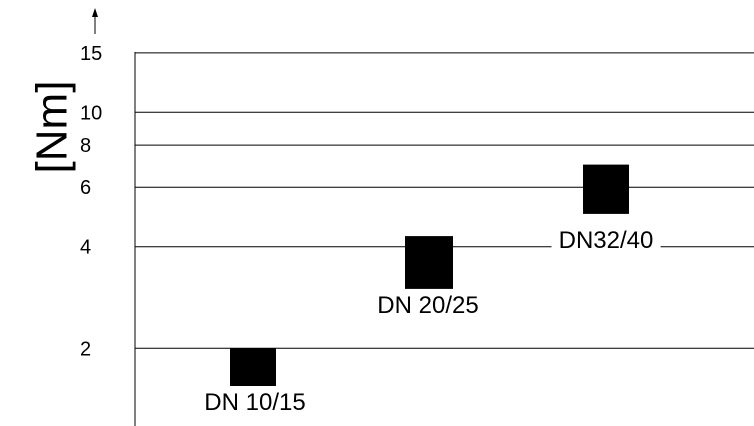 Image resolution: width=754 pixels, height=426 pixels. What do you see at coordinates (85, 248) in the screenshot?
I see `y-tick-label: 4` at bounding box center [85, 248].